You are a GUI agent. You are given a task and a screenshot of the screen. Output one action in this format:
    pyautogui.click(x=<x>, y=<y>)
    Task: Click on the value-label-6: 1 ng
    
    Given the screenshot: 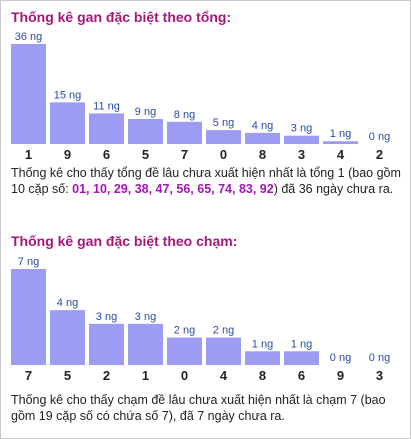 What is the action you would take?
    pyautogui.click(x=301, y=344)
    